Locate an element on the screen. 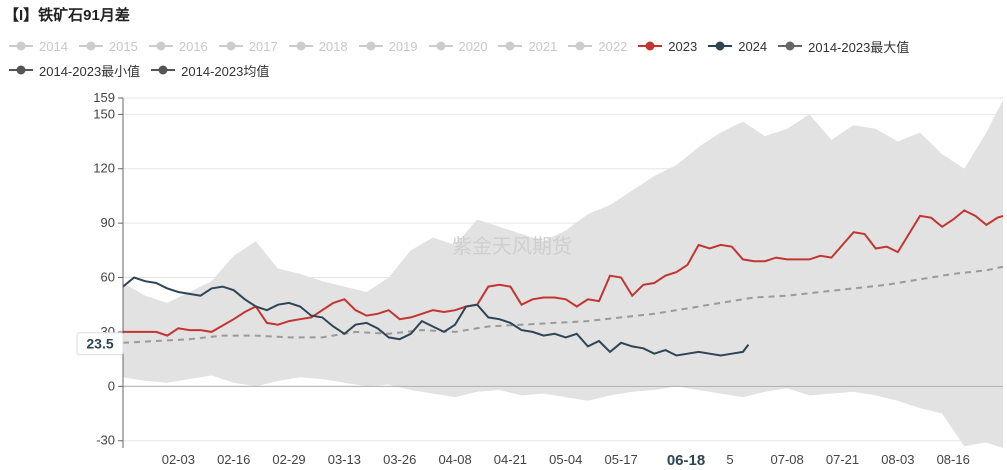 Image resolution: width=1007 pixels, height=470 pixels. y-tick-label: 90 is located at coordinates (108, 222).